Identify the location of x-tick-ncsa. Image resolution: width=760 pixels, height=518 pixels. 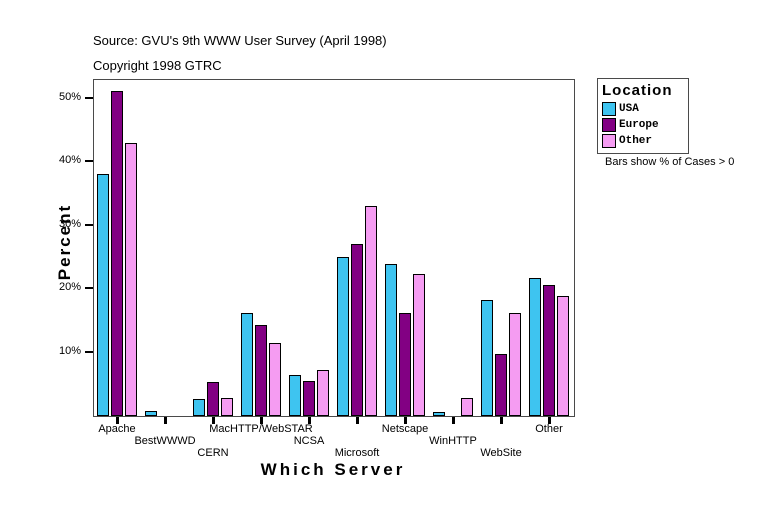
(309, 420).